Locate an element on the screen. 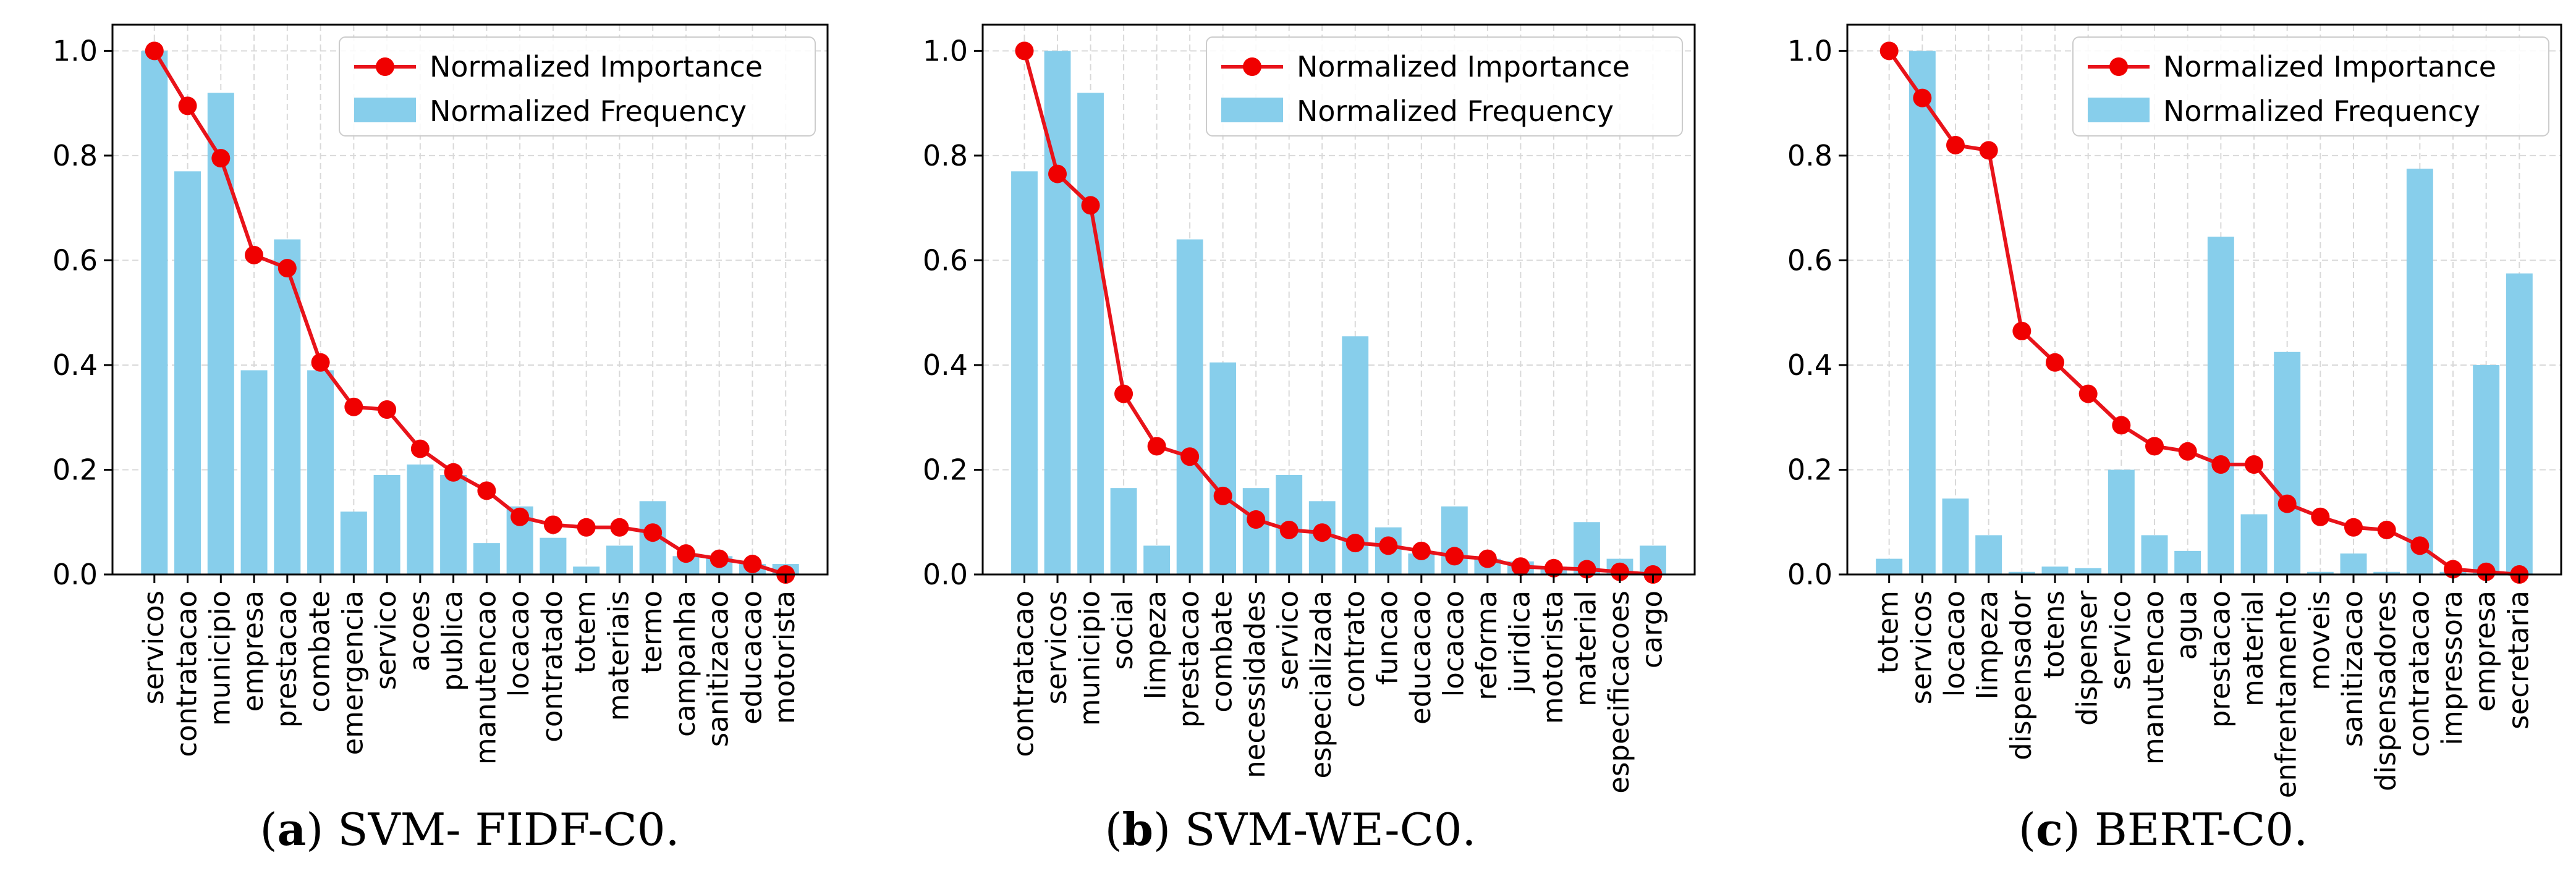 This screenshot has width=2576, height=879. importance-point-emergencia is located at coordinates (353, 406).